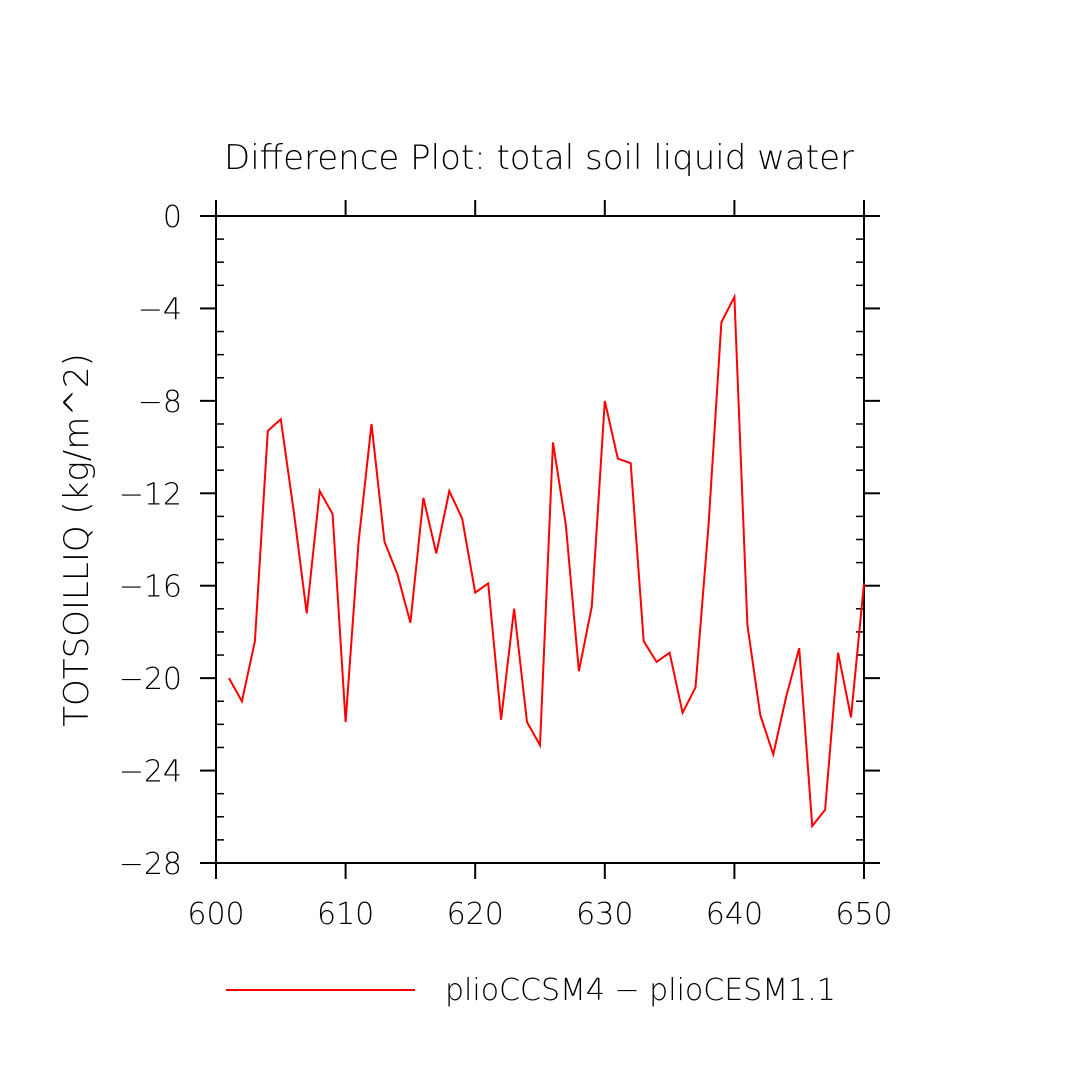  What do you see at coordinates (150, 587) in the screenshot?
I see `y-tick-label: −16` at bounding box center [150, 587].